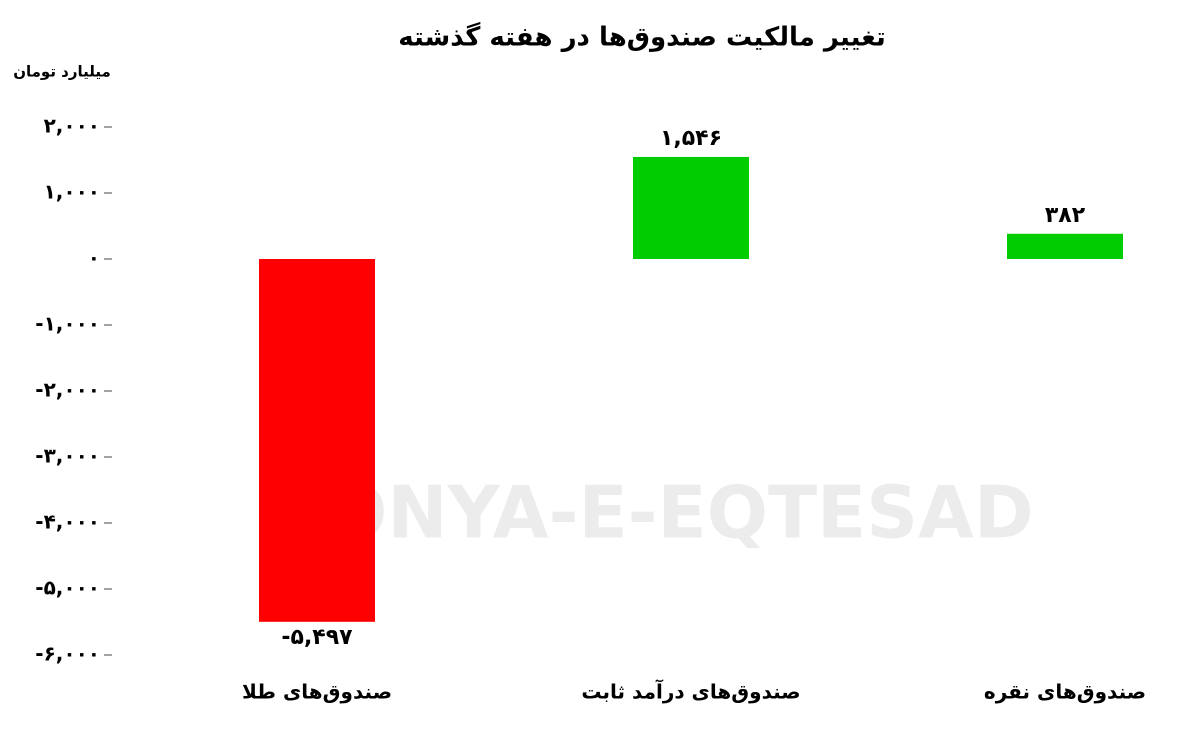 The image size is (1200, 733). Describe the element at coordinates (690, 691) in the screenshot. I see `x-tick-label: صندوق‌های درآمد ثابت` at that location.